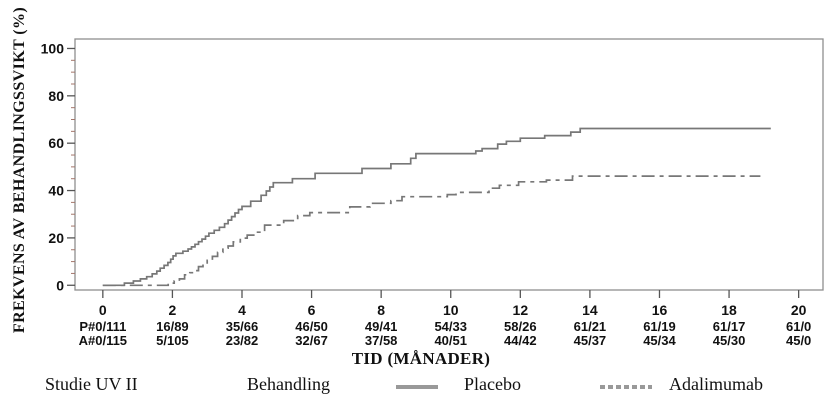  What do you see at coordinates (520, 326) in the screenshot?
I see `risk-value-placebo: 58/26` at bounding box center [520, 326].